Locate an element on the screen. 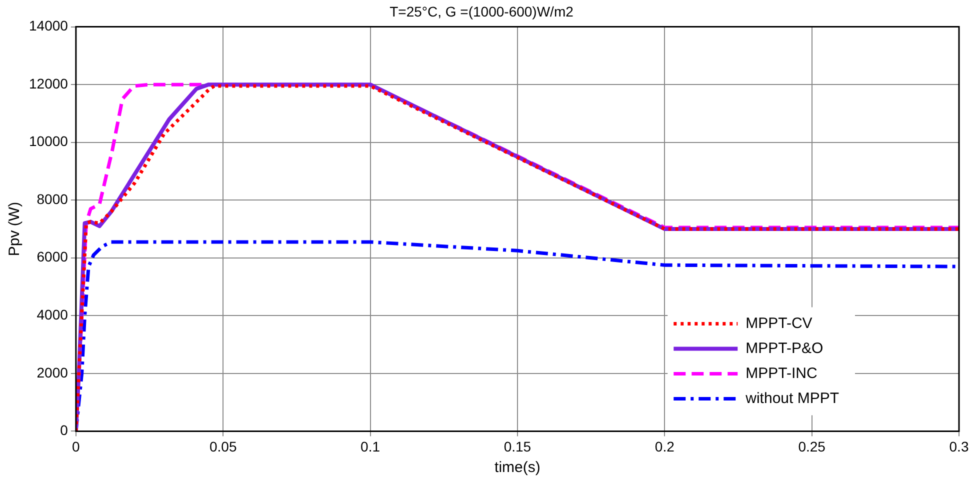 Image resolution: width=973 pixels, height=477 pixels. y-tick-label: 10000 is located at coordinates (48, 141).